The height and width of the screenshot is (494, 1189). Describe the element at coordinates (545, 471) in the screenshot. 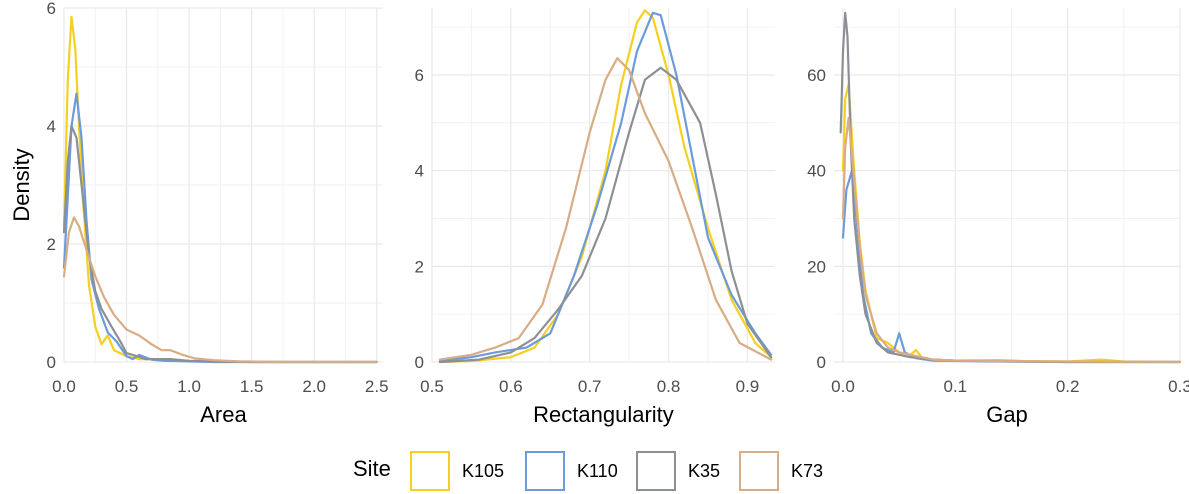

I see `legend-key-k110` at that location.